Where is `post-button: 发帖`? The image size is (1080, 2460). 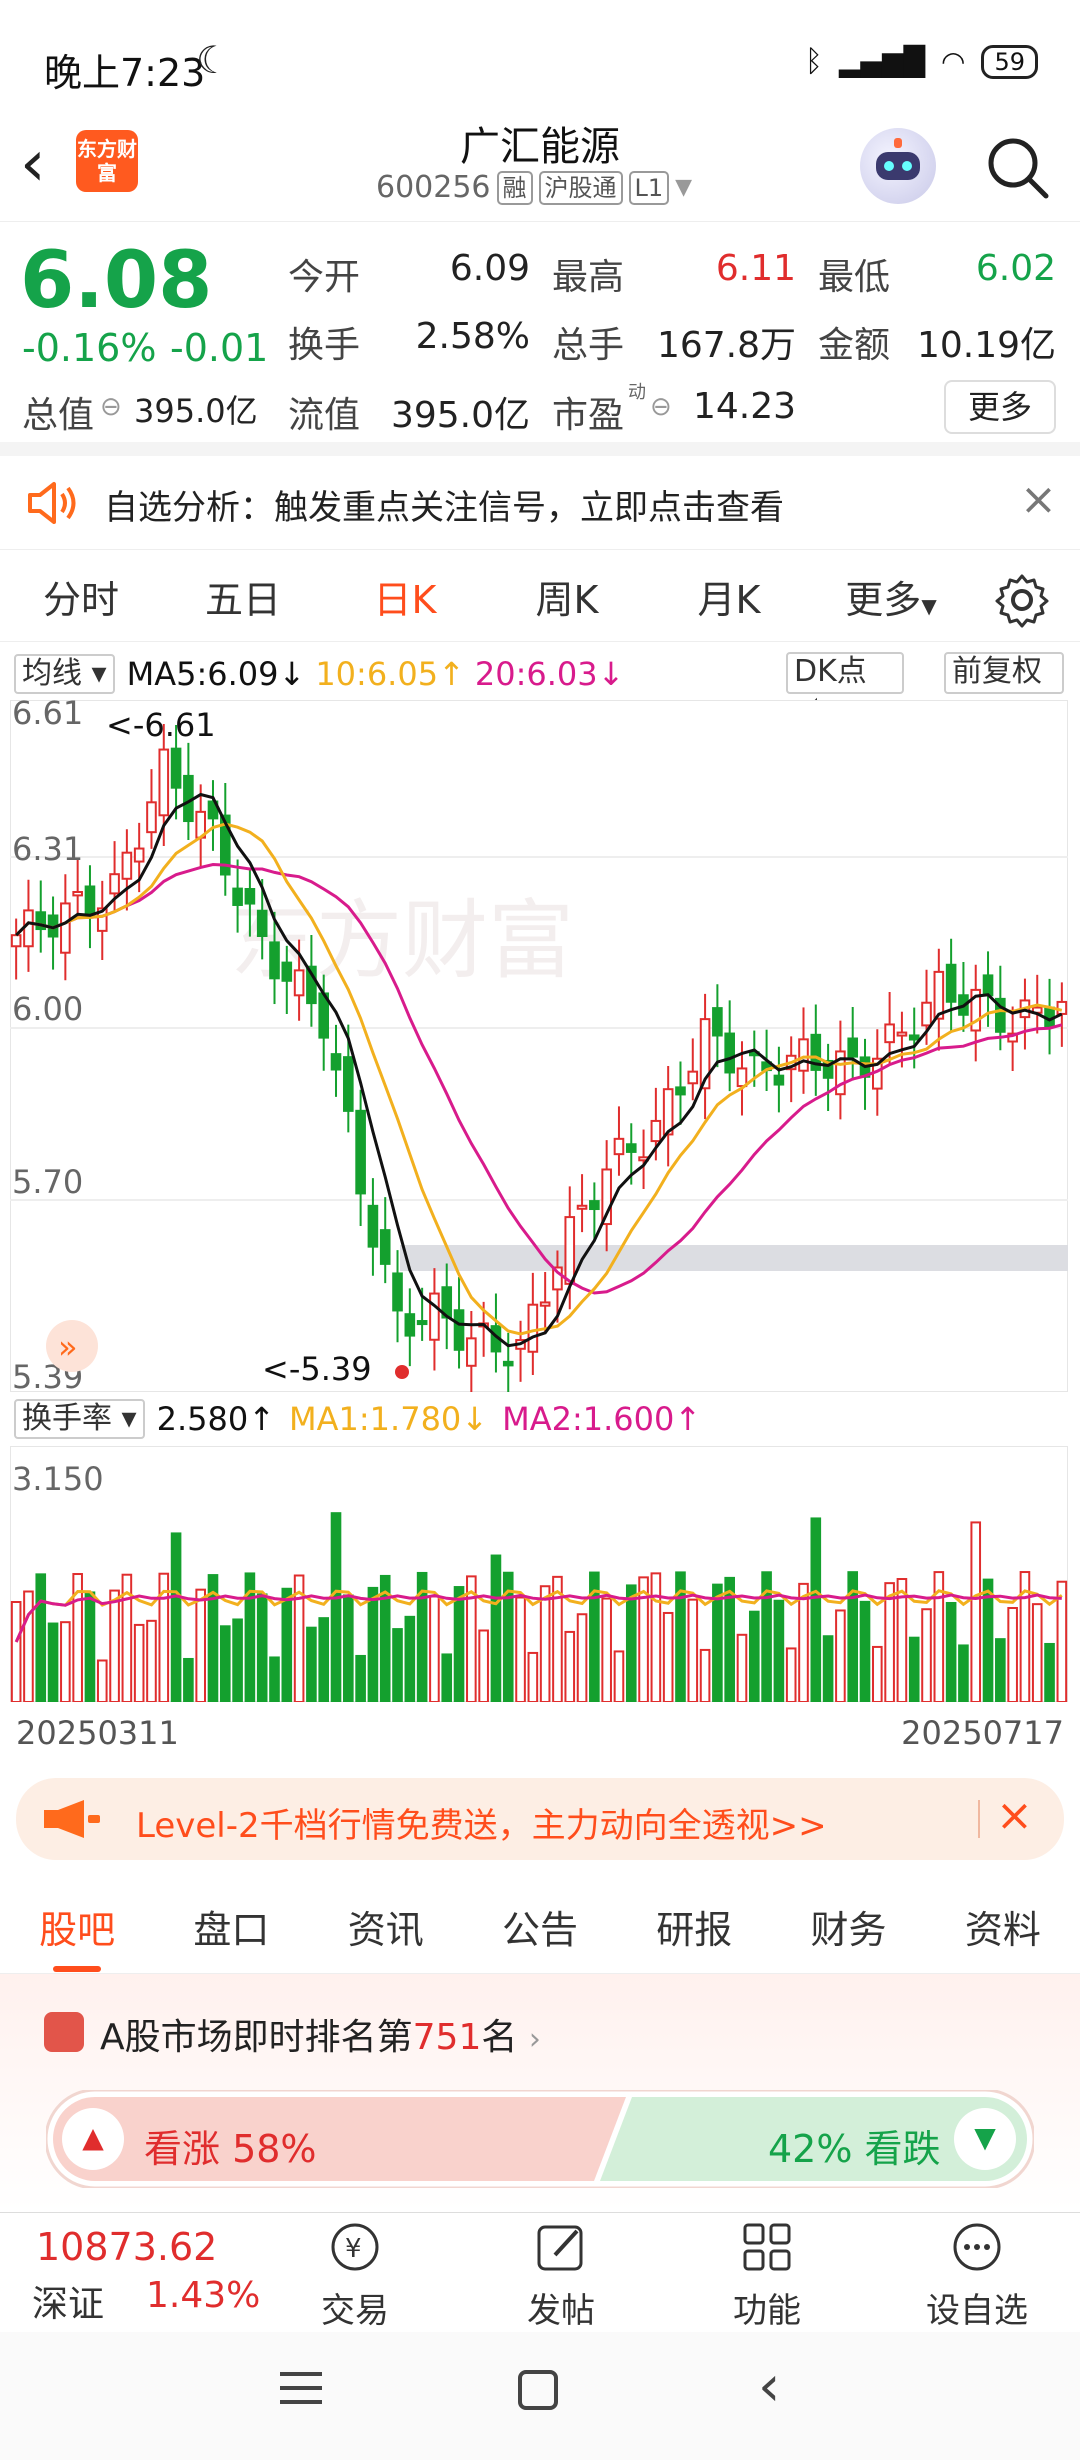
post-button: 发帖 is located at coordinates (561, 2275).